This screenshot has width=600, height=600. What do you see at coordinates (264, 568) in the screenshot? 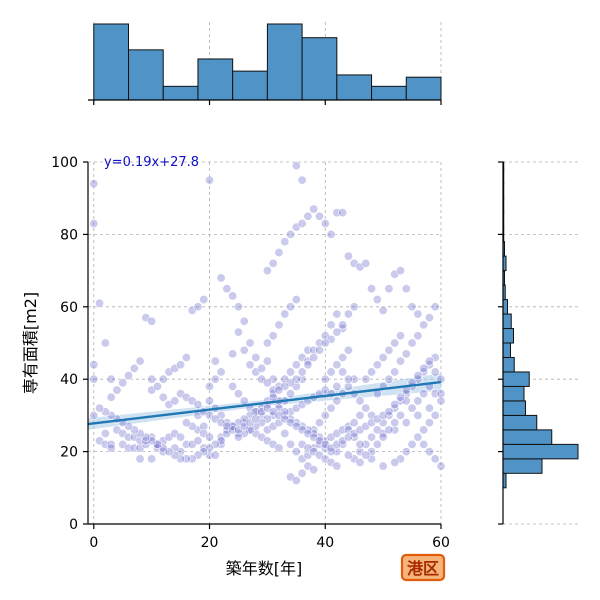
I see `x-axis-title: 築年数[年]` at bounding box center [264, 568].